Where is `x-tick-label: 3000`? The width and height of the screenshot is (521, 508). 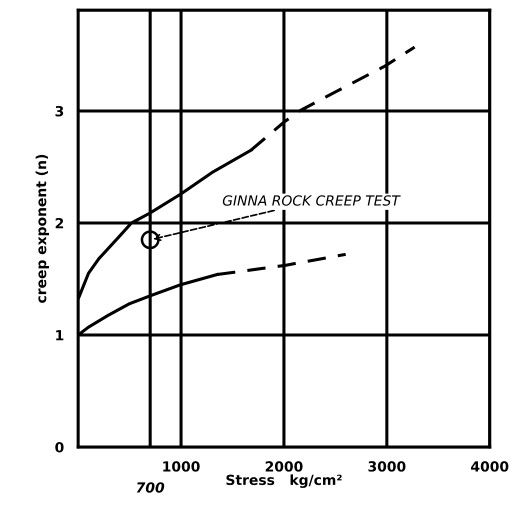 x-tick-label: 3000 is located at coordinates (387, 466).